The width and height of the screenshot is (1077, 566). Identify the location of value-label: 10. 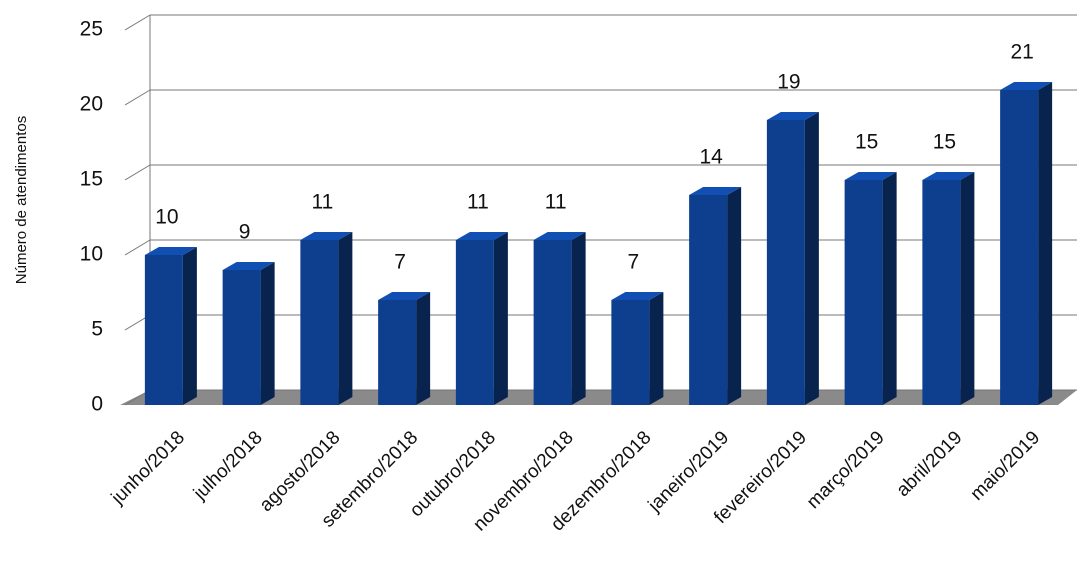
(166, 217).